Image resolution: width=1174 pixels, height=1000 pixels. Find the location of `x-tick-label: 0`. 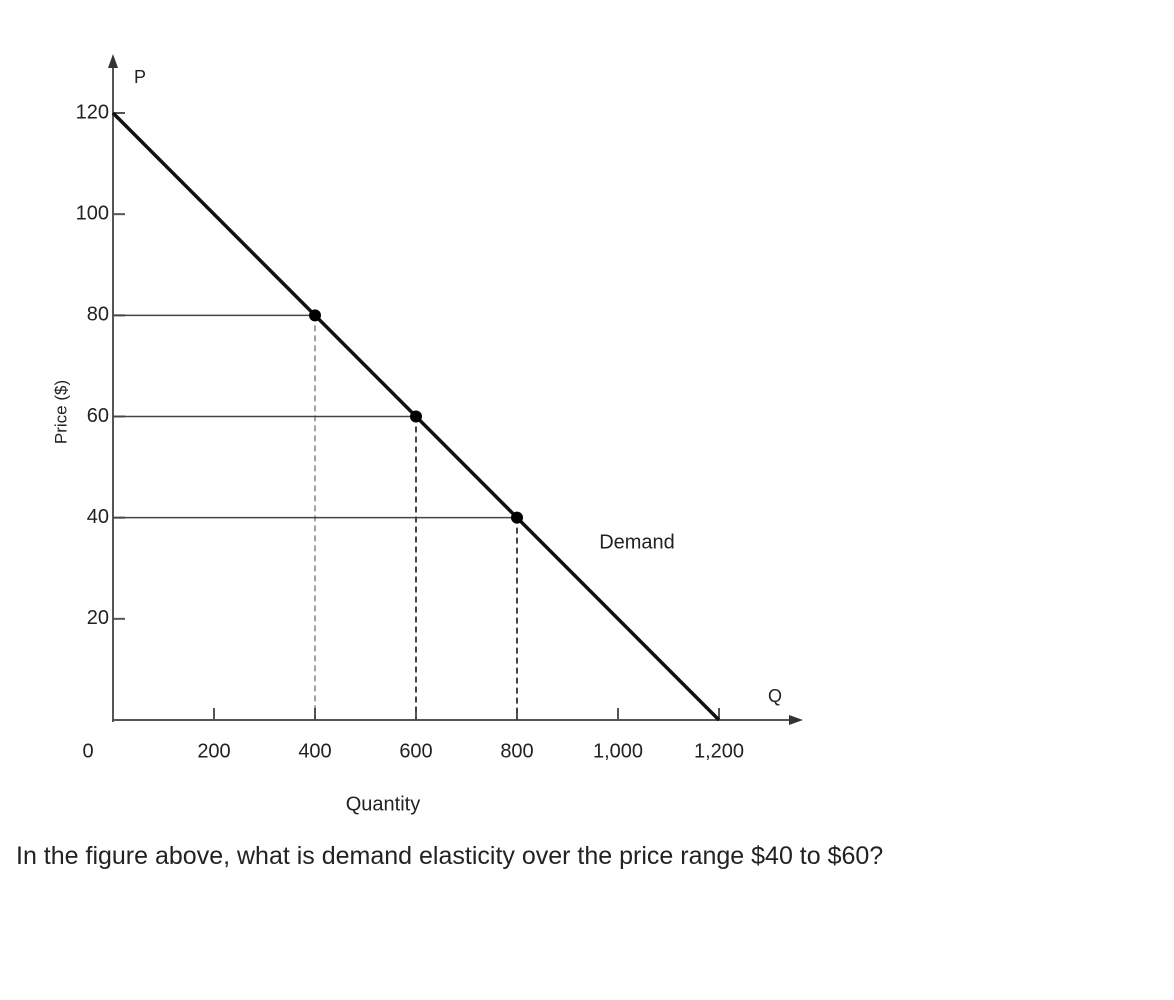

x-tick-label: 0 is located at coordinates (87, 751).